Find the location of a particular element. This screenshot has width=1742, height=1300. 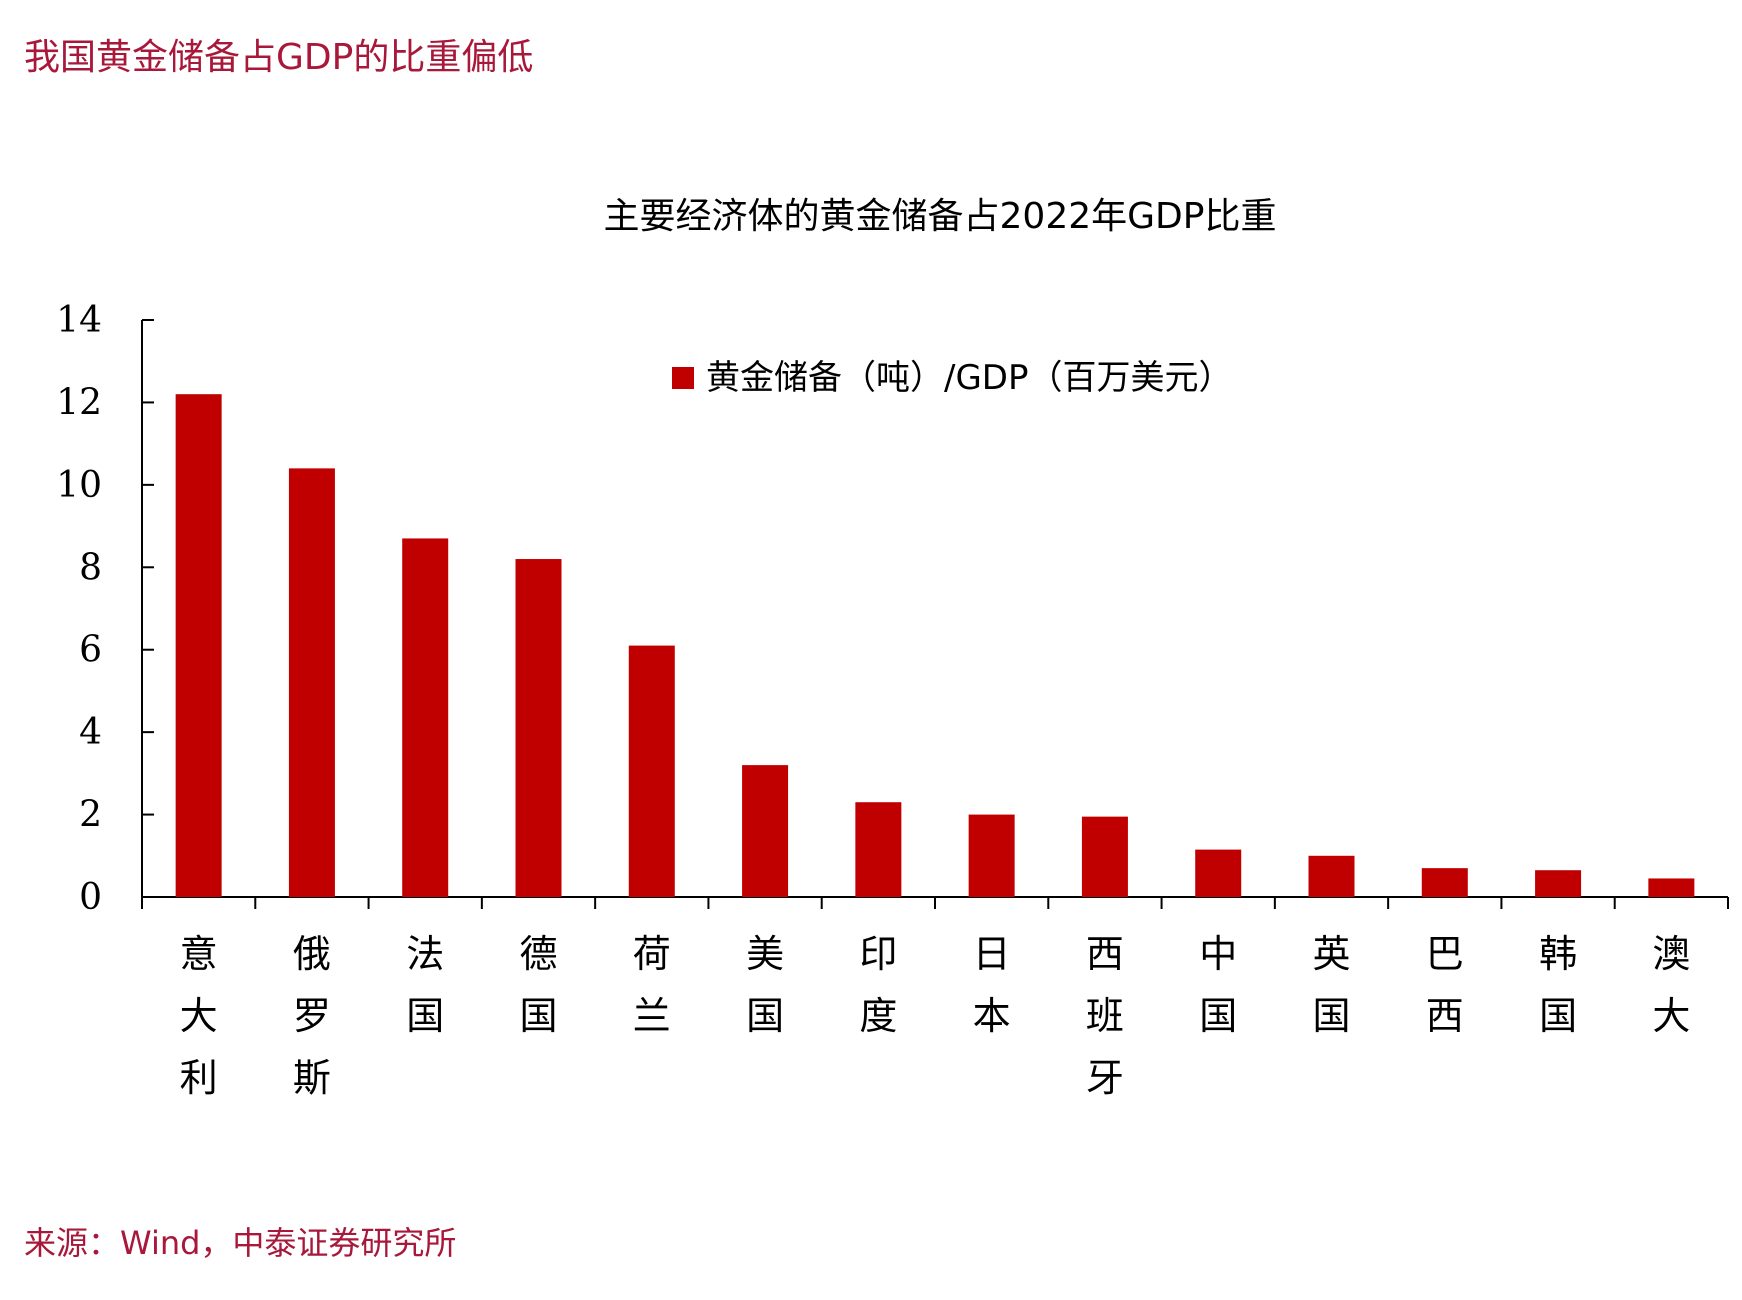

legend: 黄金储备（吨）/GDP（百万美元） is located at coordinates (952, 378).